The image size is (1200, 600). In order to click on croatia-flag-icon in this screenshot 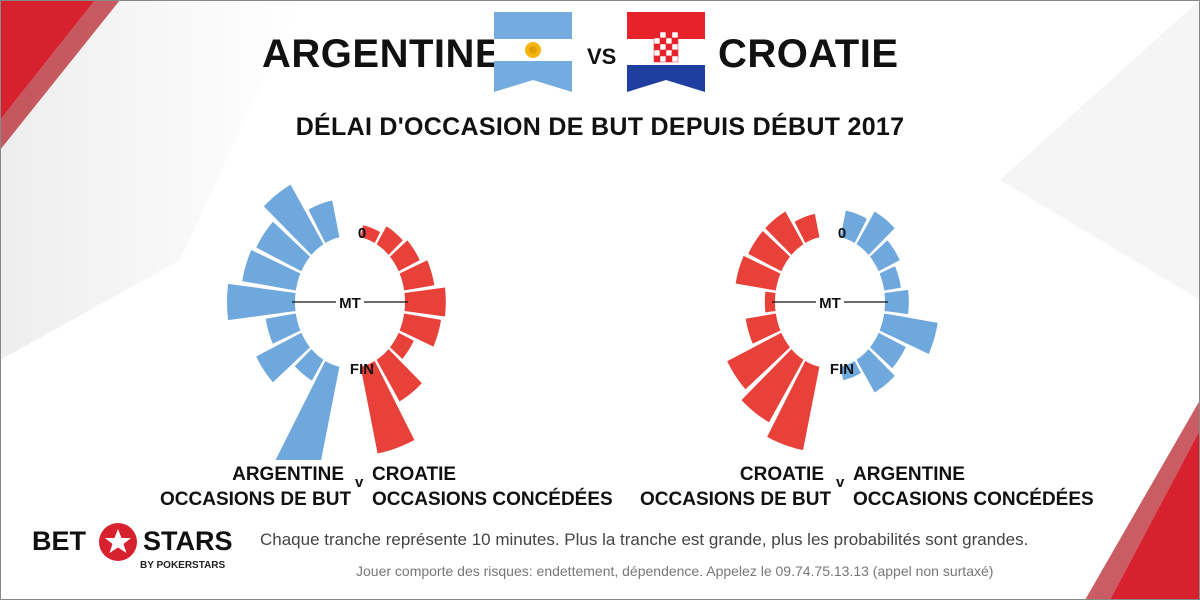, I will do `click(666, 52)`.